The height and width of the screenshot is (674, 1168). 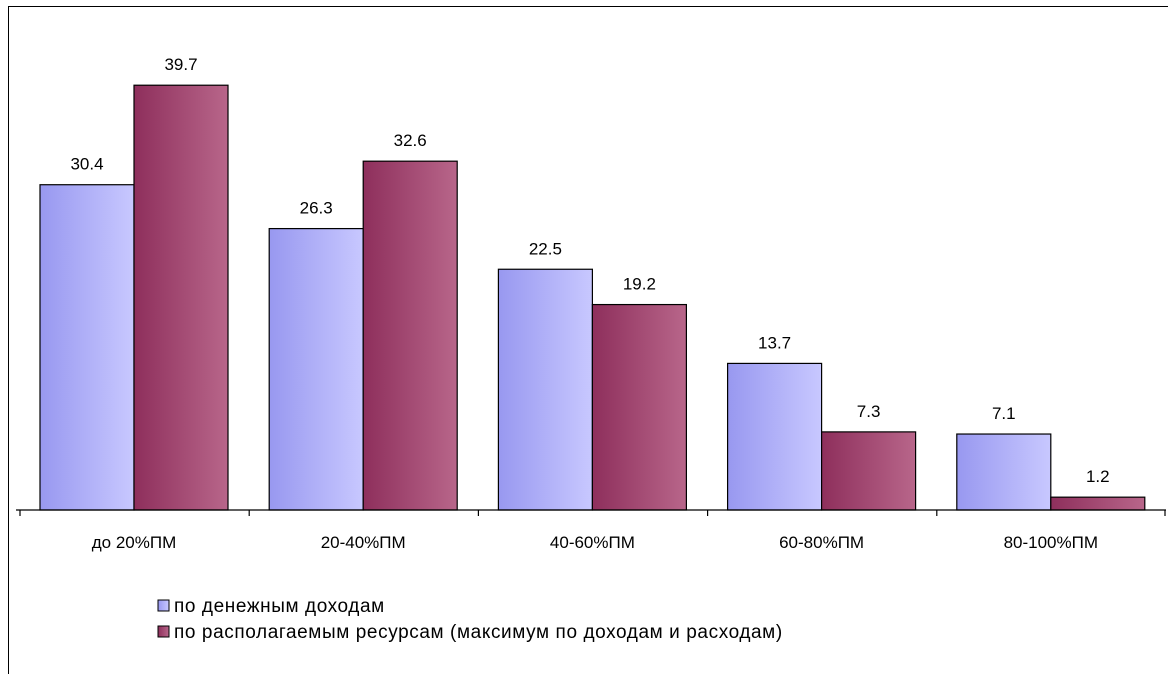 What do you see at coordinates (869, 411) in the screenshot?
I see `data-label-series-2-4: 7.3` at bounding box center [869, 411].